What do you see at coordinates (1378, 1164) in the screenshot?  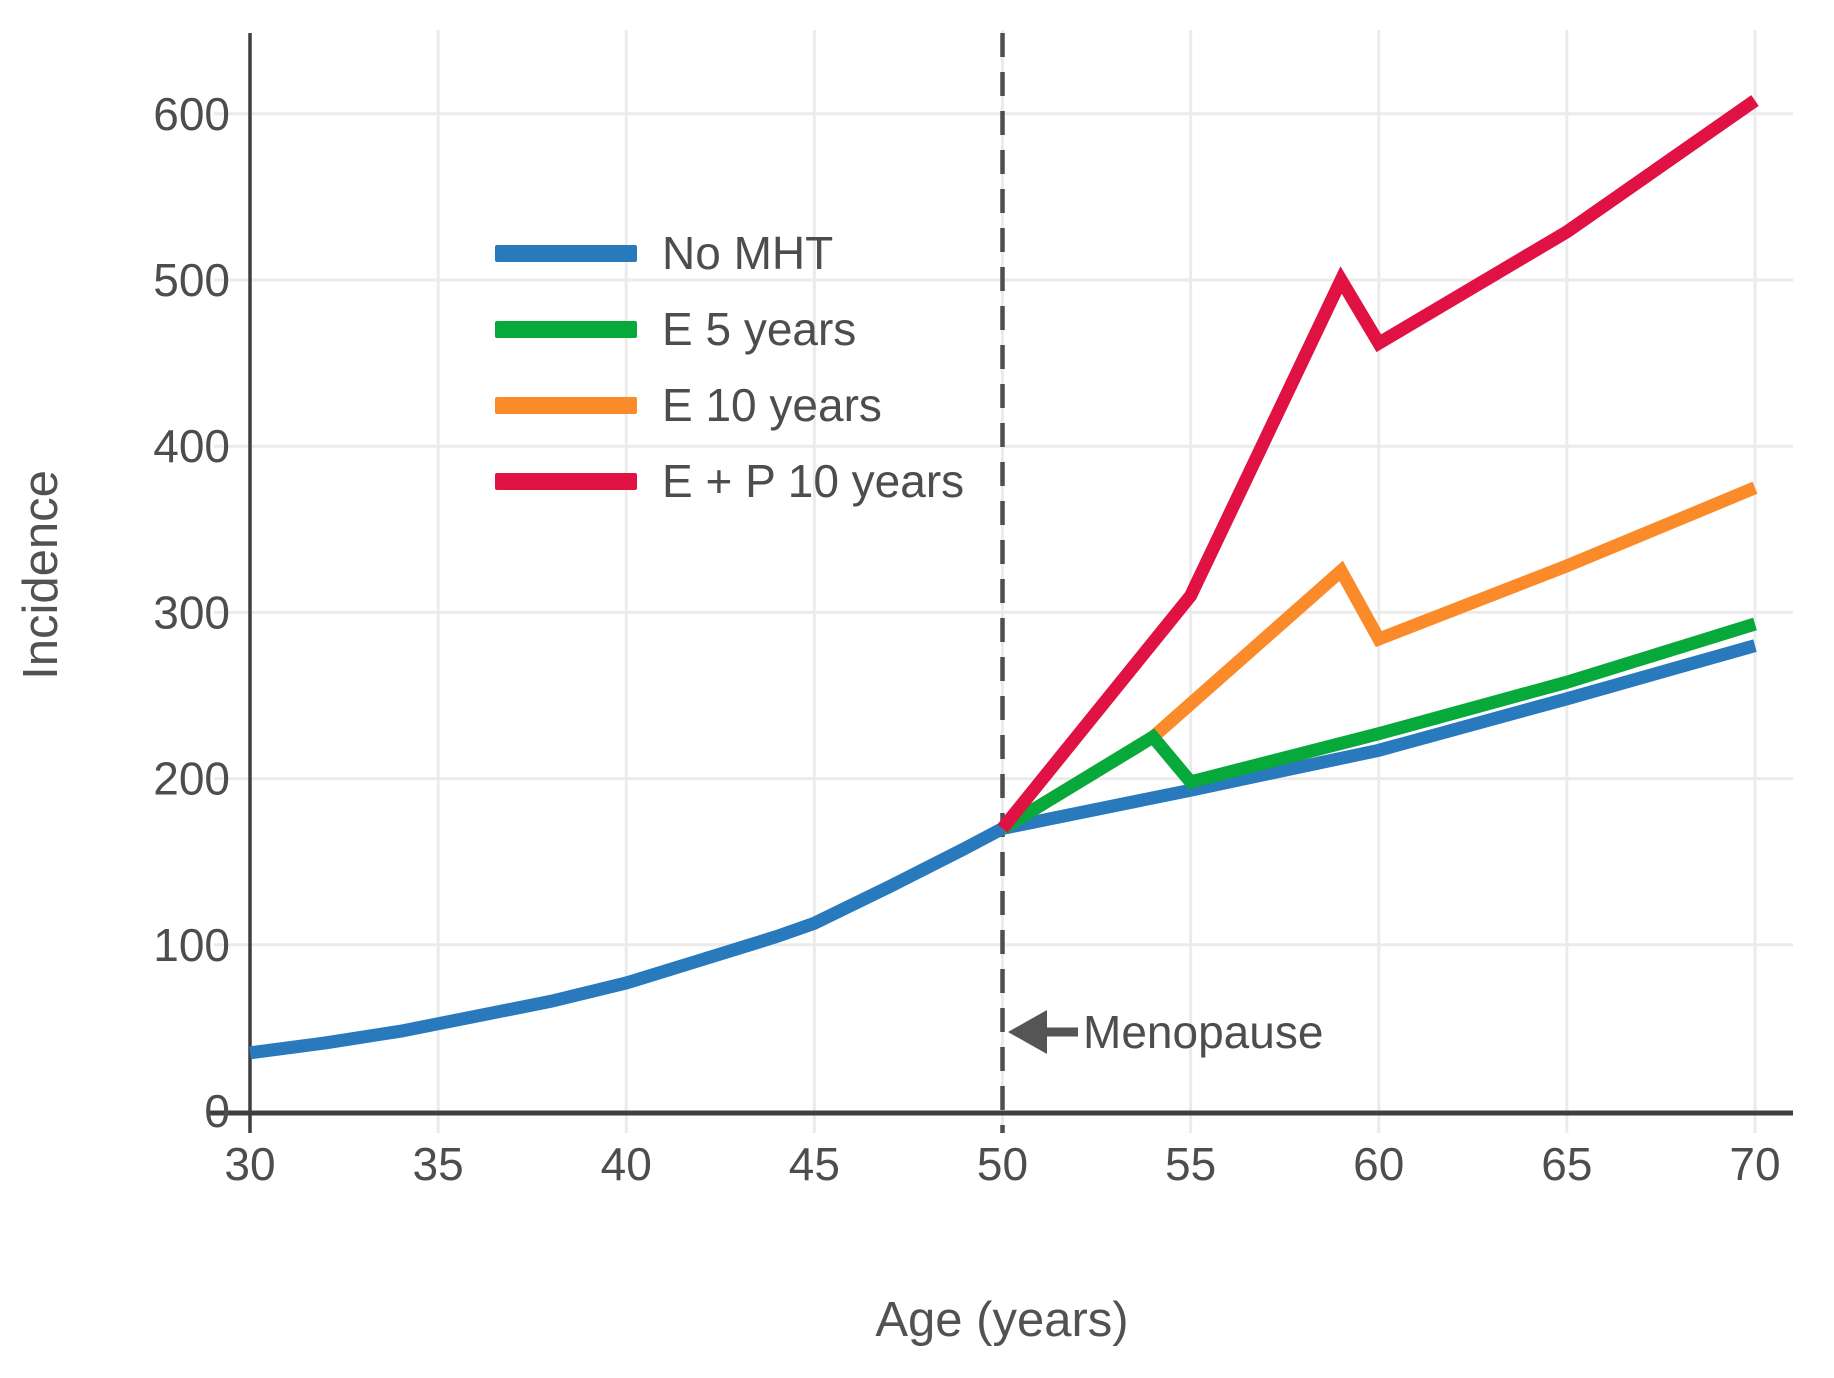 I see `x-tick-label: 60` at bounding box center [1378, 1164].